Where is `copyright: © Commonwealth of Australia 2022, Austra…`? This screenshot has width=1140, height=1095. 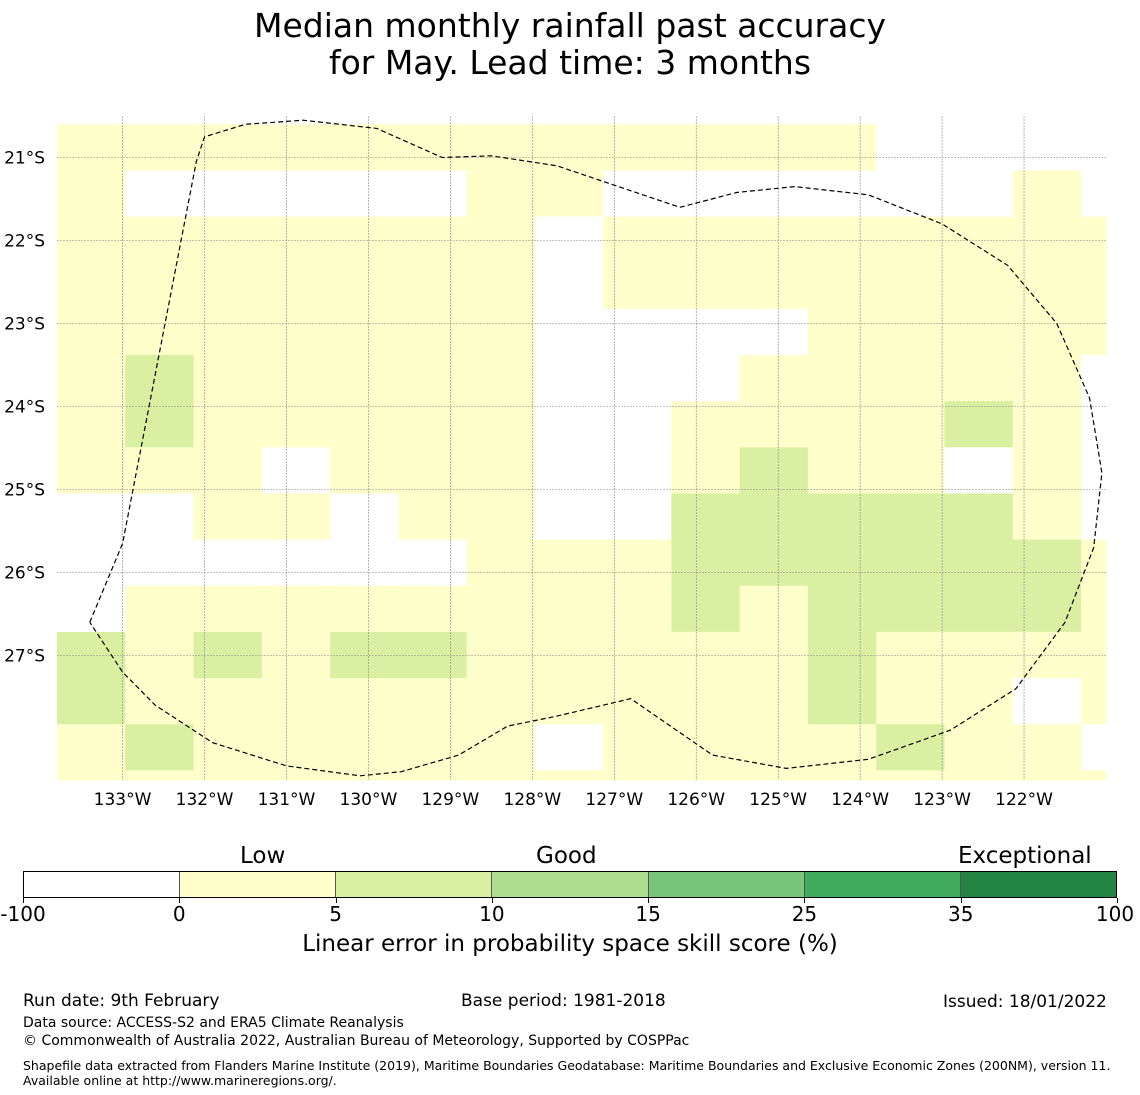
copyright: © Commonwealth of Australia 2022, Austra… is located at coordinates (356, 1041).